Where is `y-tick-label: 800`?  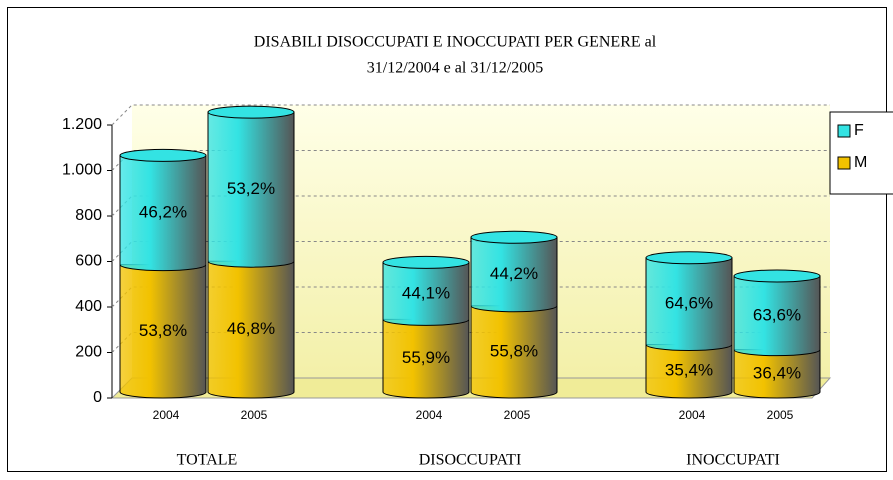 y-tick-label: 800 is located at coordinates (88, 215).